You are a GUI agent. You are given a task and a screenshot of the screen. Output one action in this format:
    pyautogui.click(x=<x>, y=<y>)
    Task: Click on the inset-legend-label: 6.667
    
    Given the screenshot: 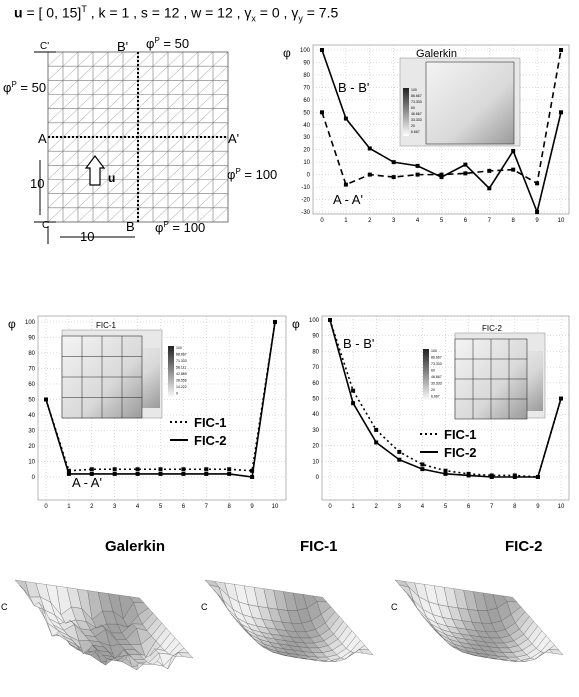 What is the action you would take?
    pyautogui.click(x=415, y=132)
    